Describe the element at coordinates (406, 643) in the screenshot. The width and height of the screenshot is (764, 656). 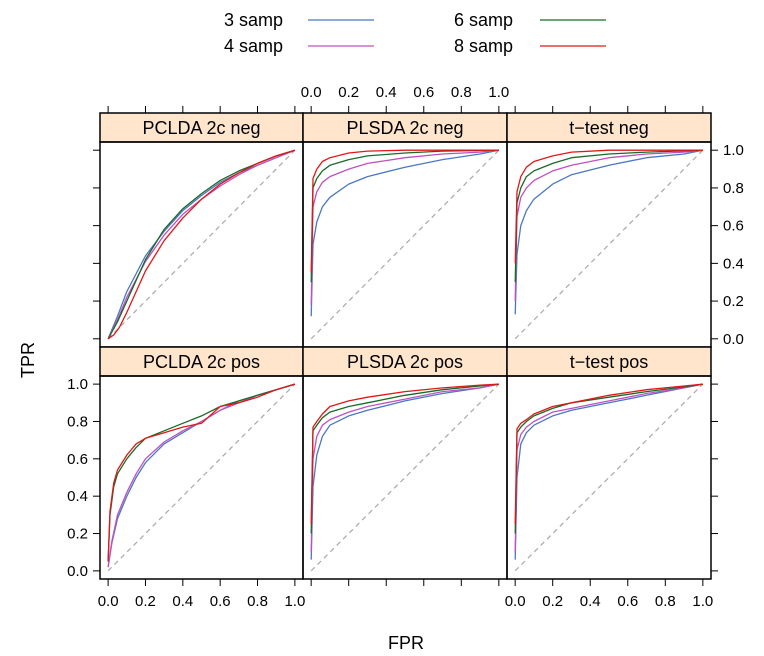
I see `x-axis-label: FPR` at that location.